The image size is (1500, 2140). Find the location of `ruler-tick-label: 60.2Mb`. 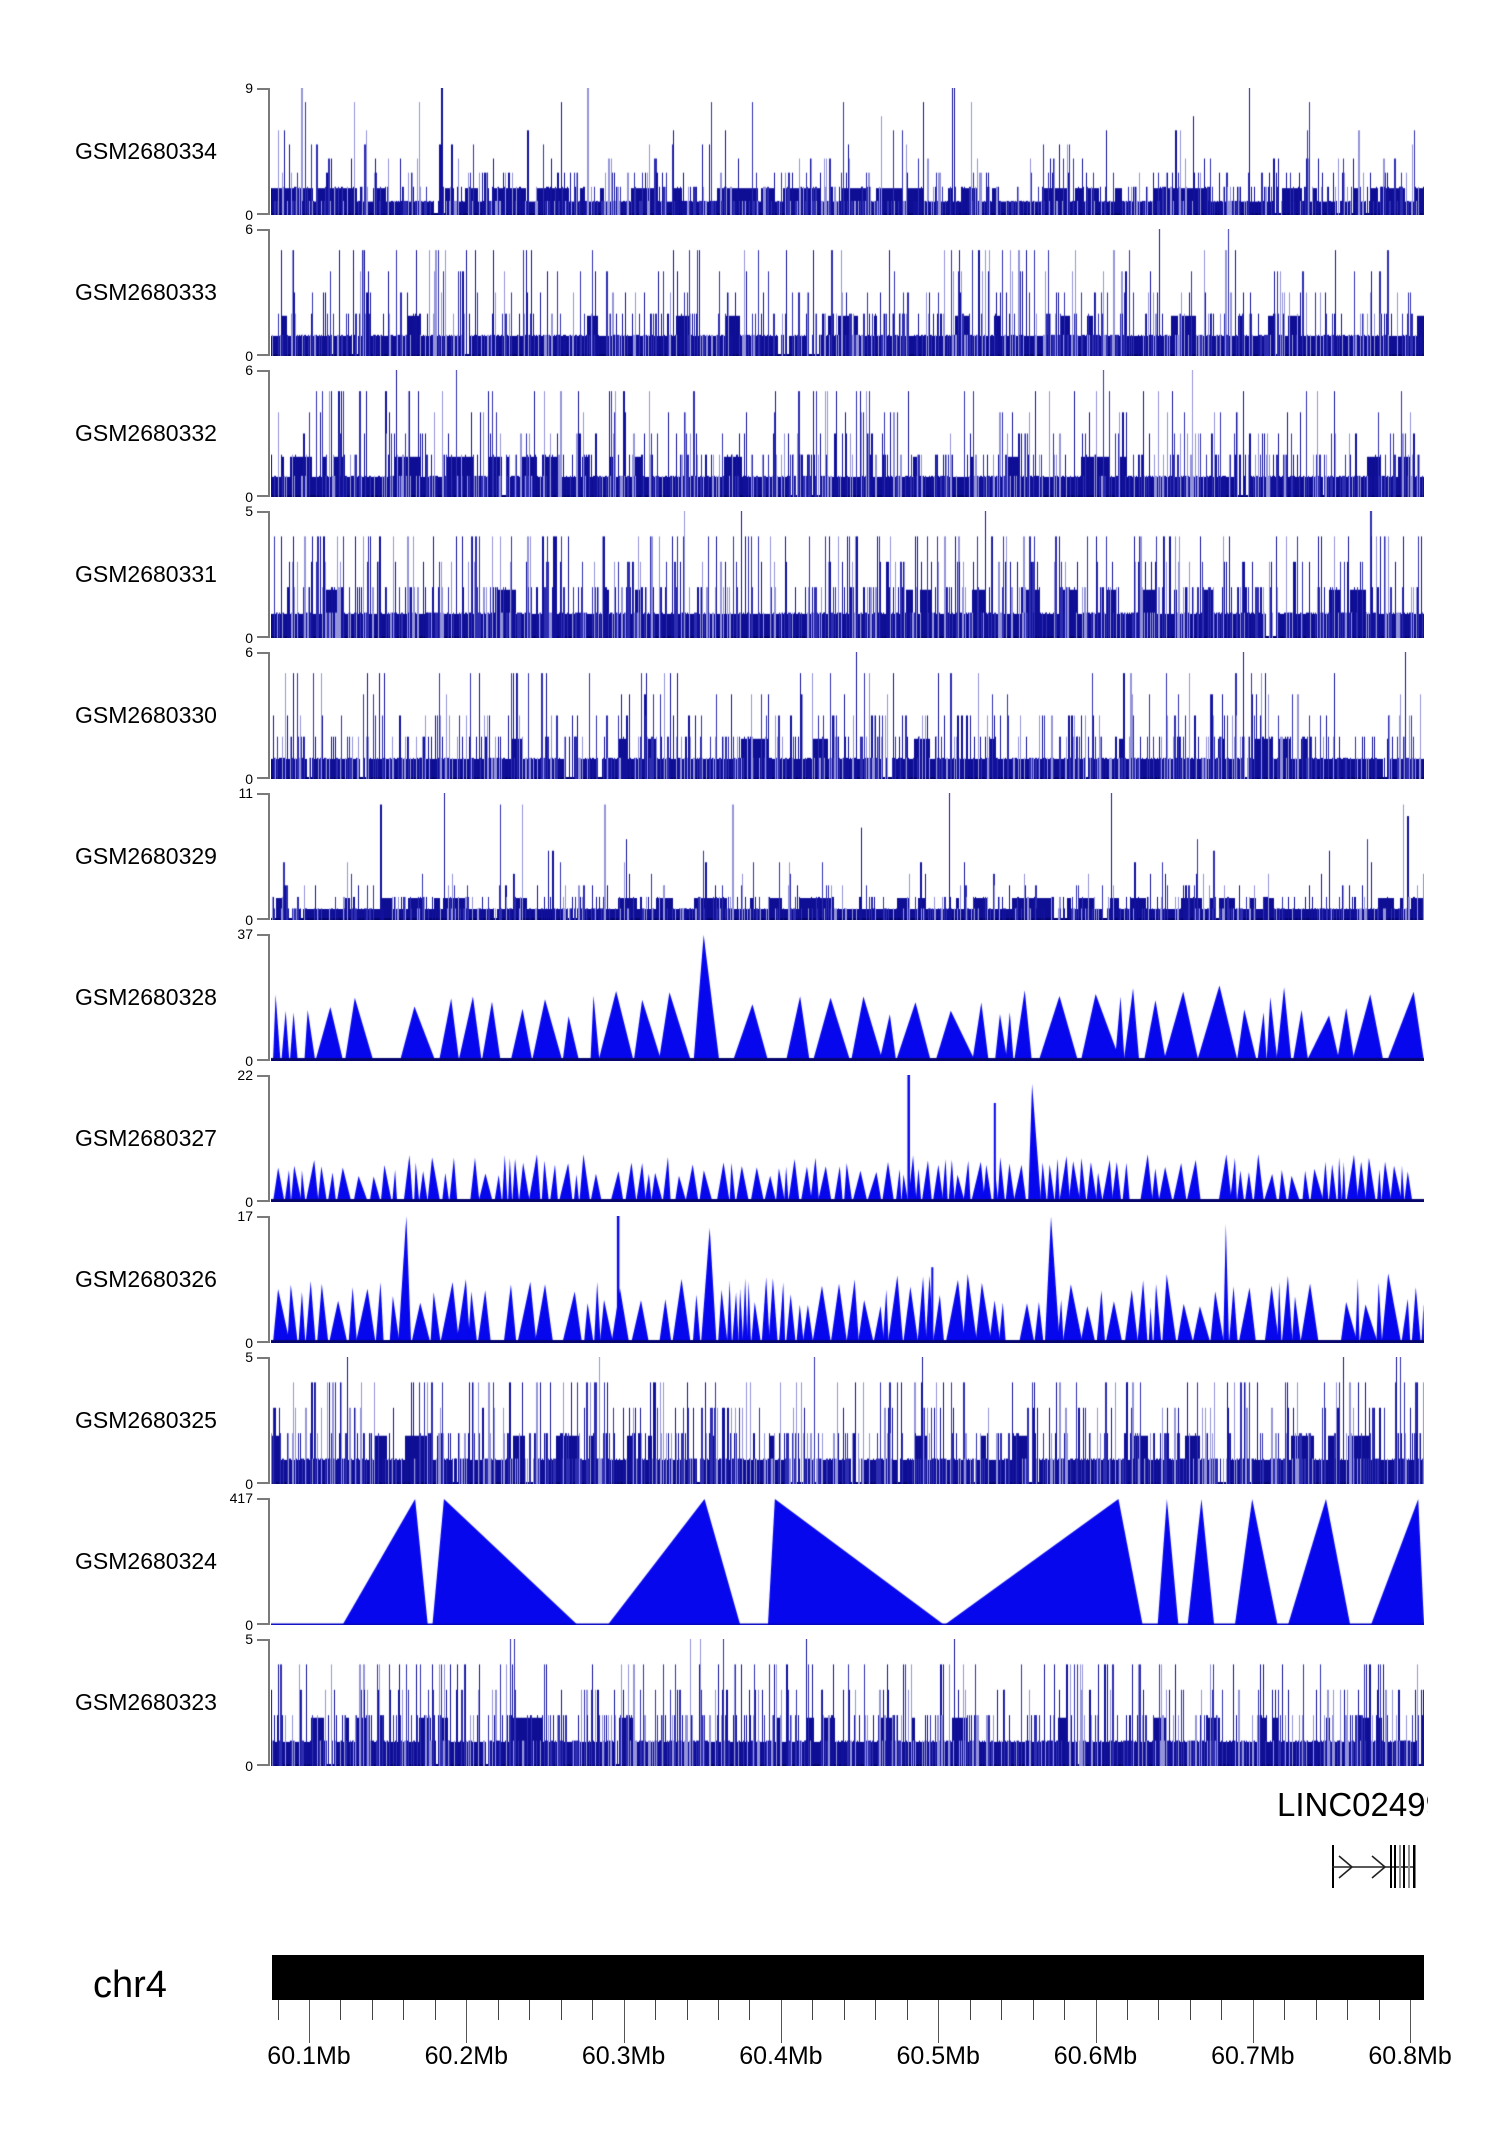

ruler-tick-label: 60.2Mb is located at coordinates (466, 2056).